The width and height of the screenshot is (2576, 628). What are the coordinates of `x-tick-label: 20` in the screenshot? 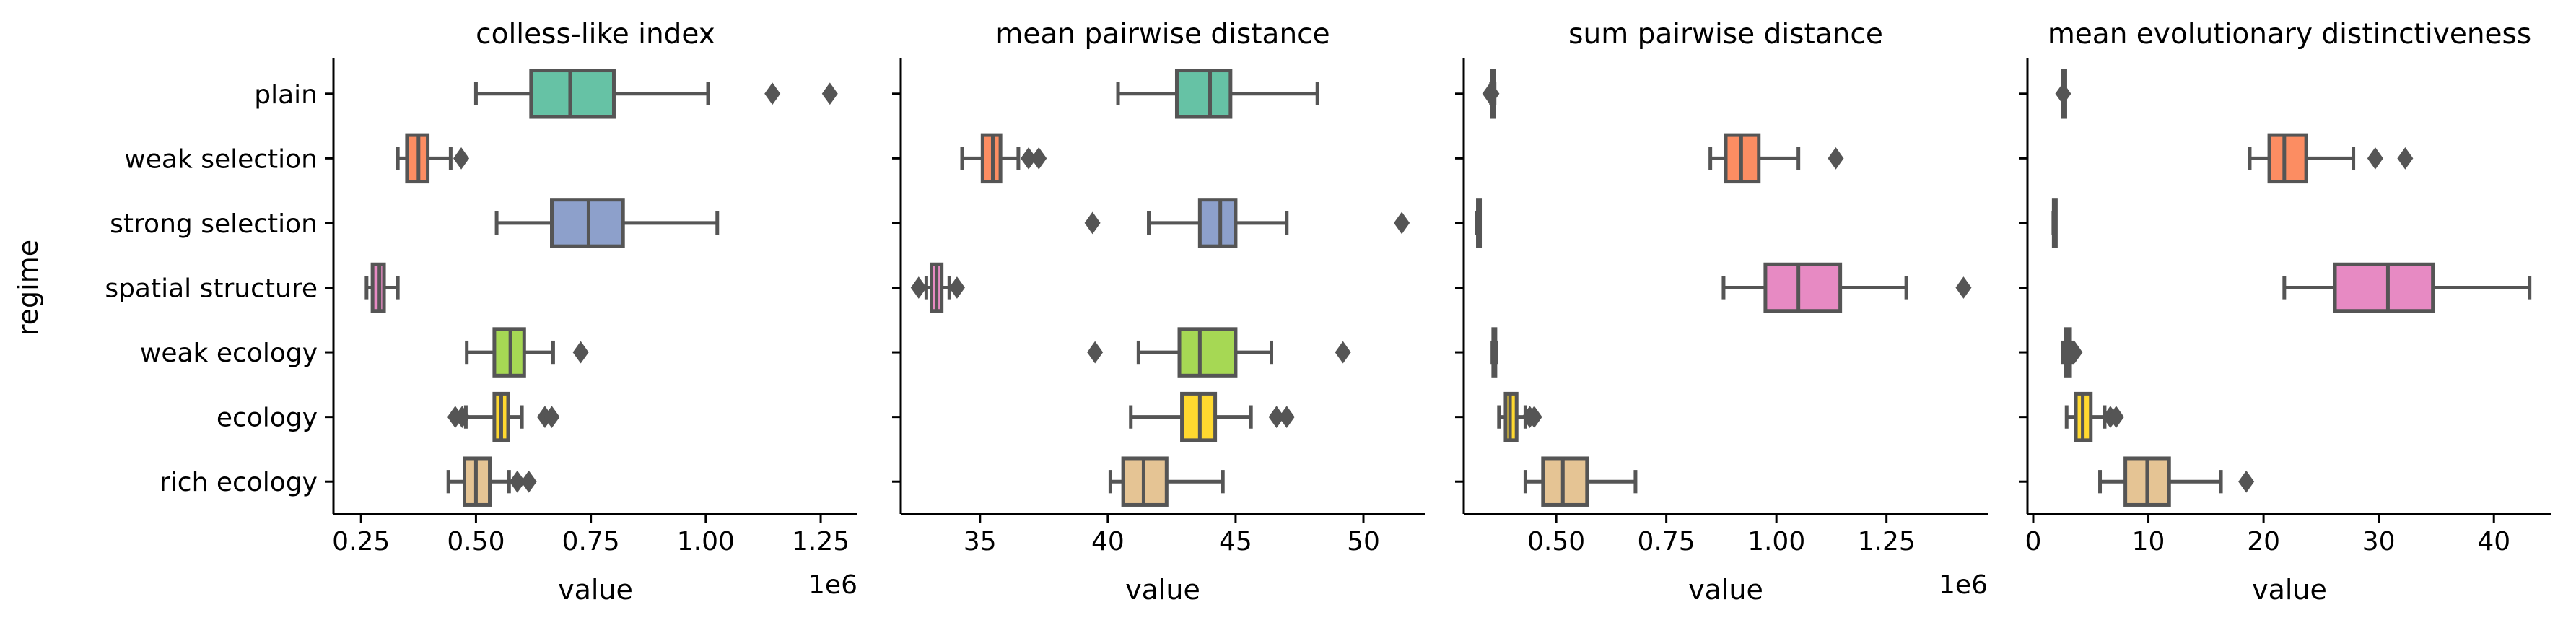 It's located at (2263, 542).